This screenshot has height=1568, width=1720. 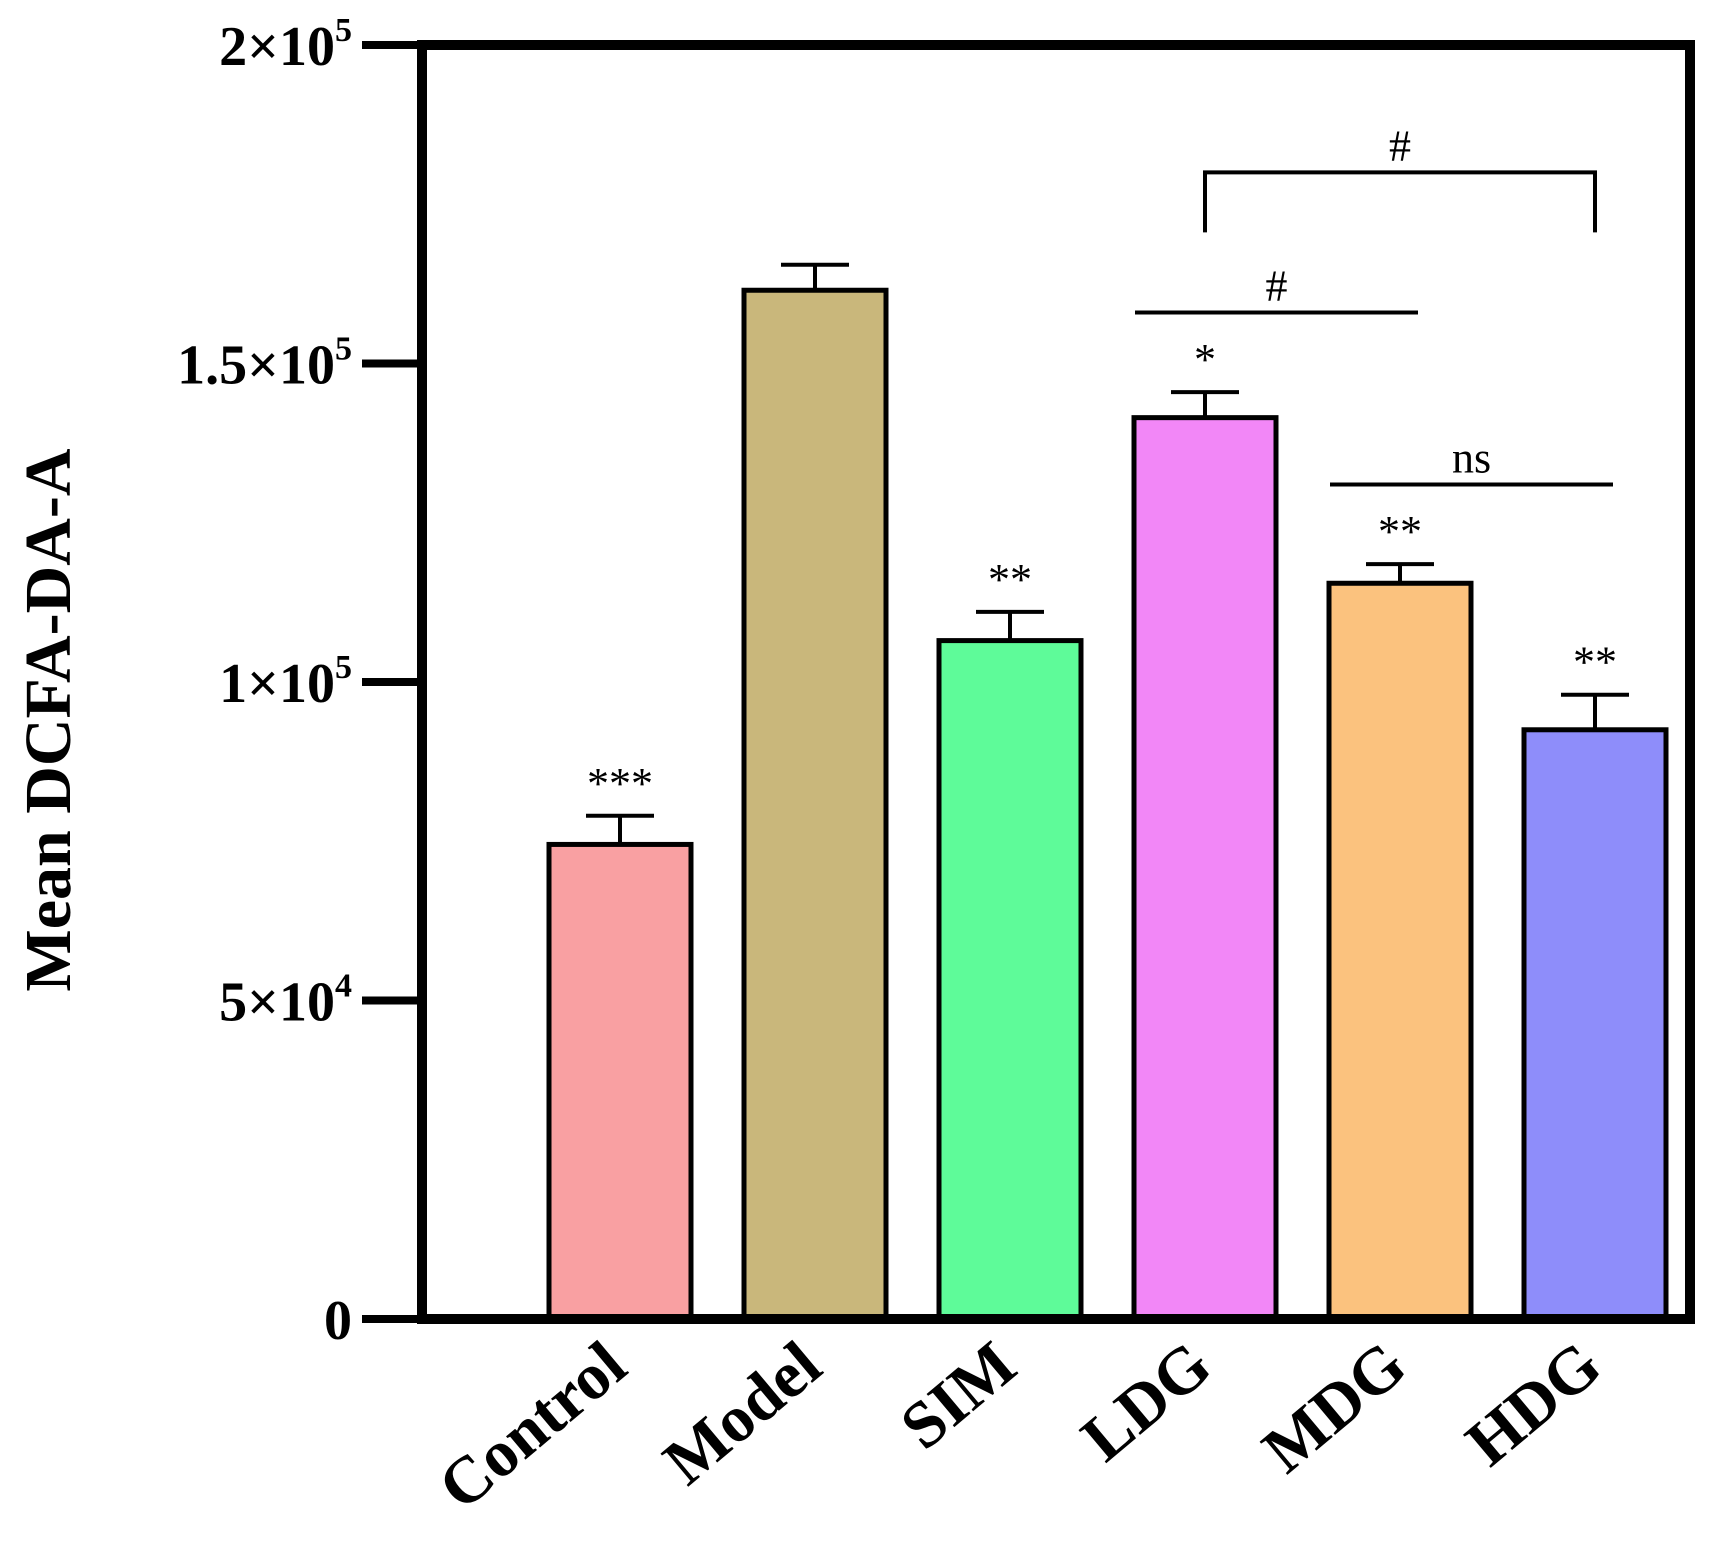 What do you see at coordinates (815, 804) in the screenshot?
I see `bar-model` at bounding box center [815, 804].